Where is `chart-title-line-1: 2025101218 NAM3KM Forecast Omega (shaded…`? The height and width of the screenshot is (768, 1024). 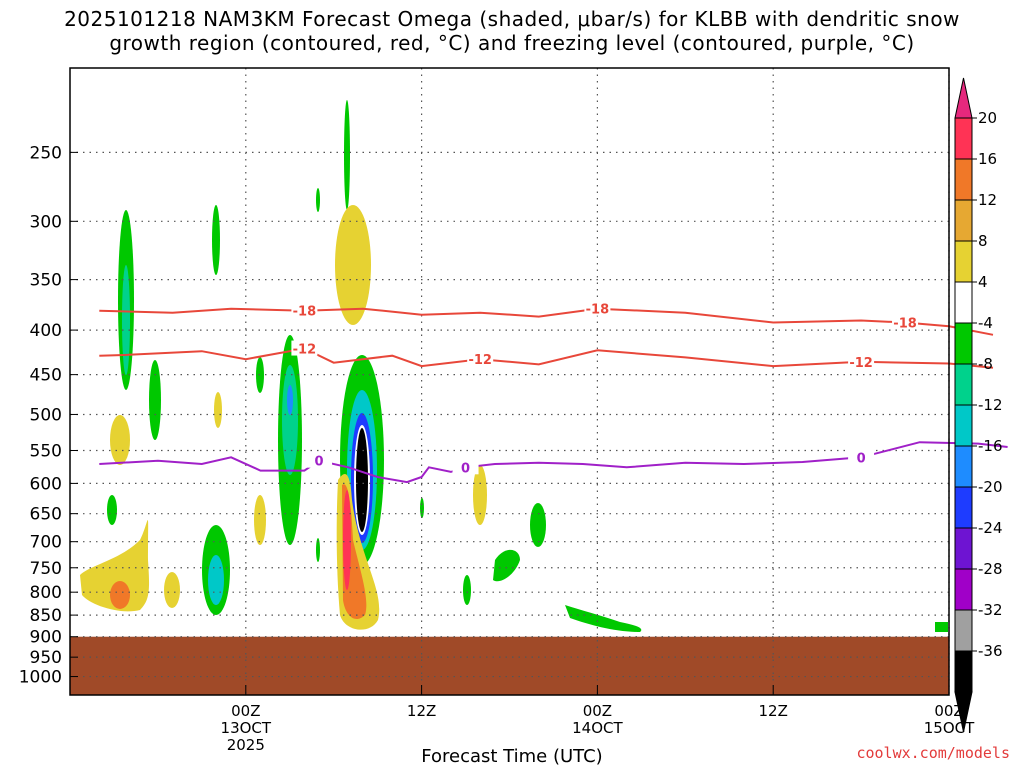 chart-title-line-1: 2025101218 NAM3KM Forecast Omega (shaded… is located at coordinates (512, 19).